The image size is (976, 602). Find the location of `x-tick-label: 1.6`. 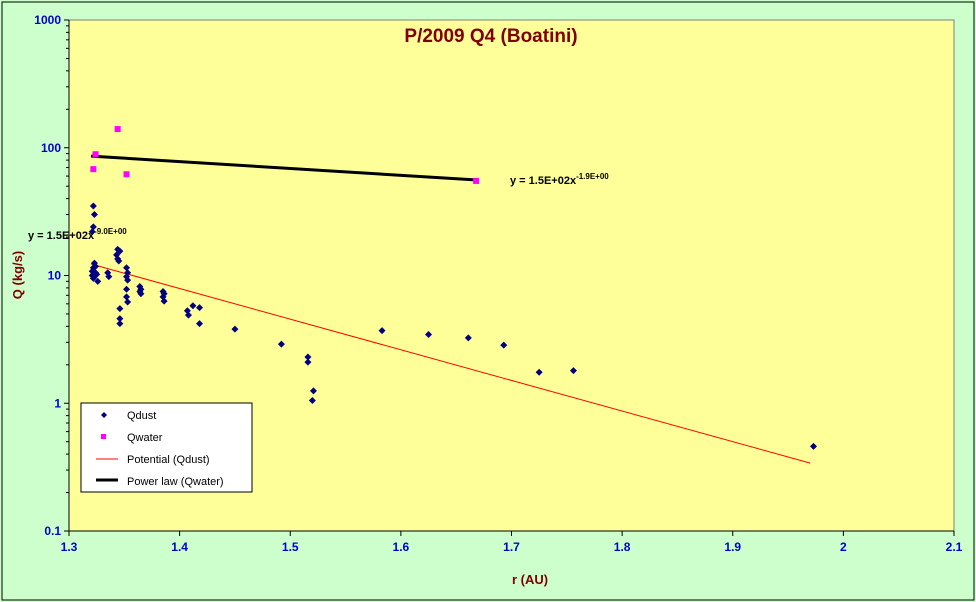

x-tick-label: 1.6 is located at coordinates (401, 547).